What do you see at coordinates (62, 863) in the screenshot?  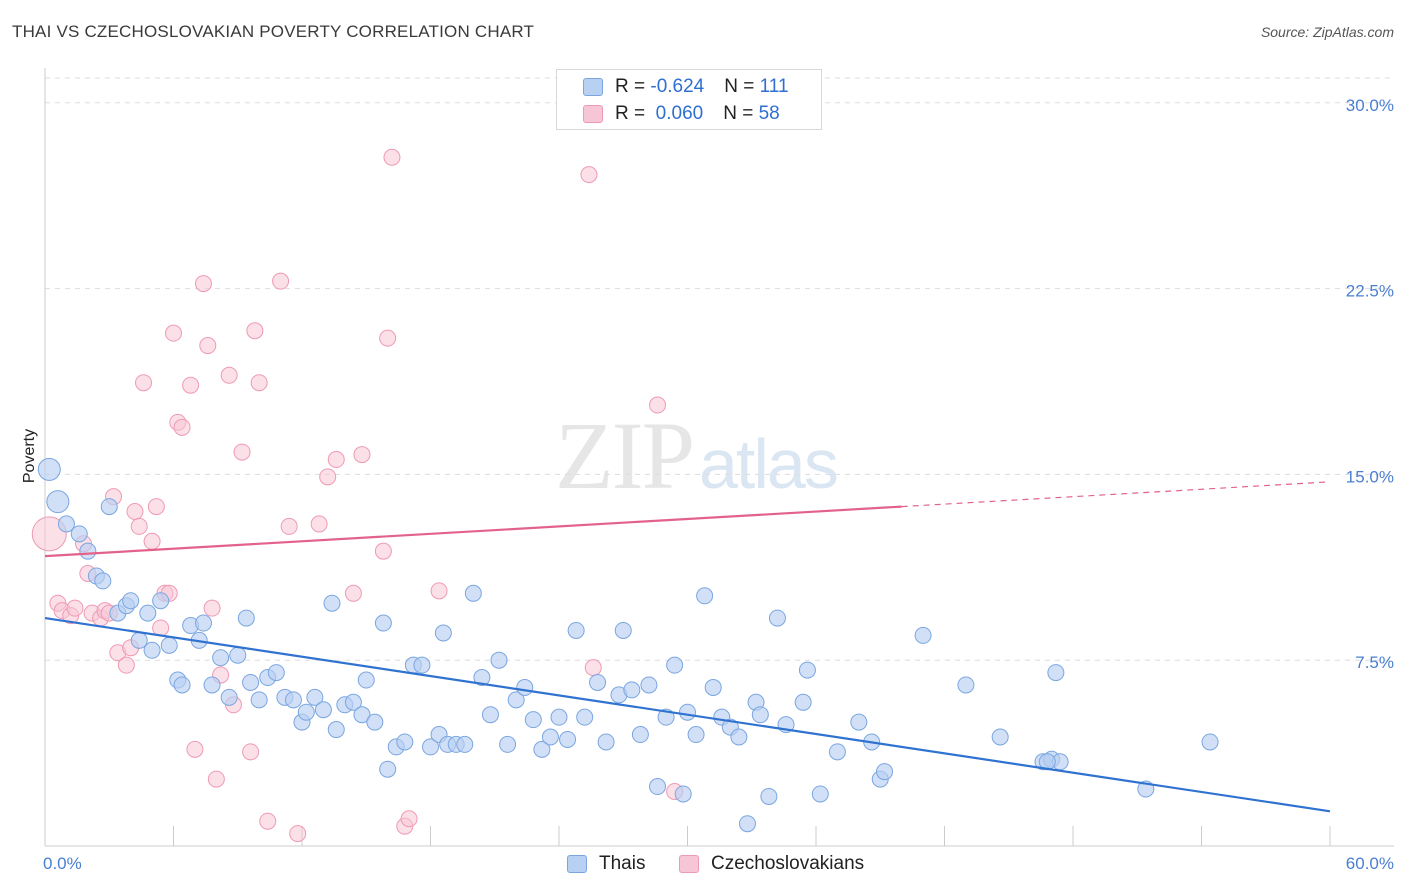 I see `x-tick-label: 0.0%` at bounding box center [62, 863].